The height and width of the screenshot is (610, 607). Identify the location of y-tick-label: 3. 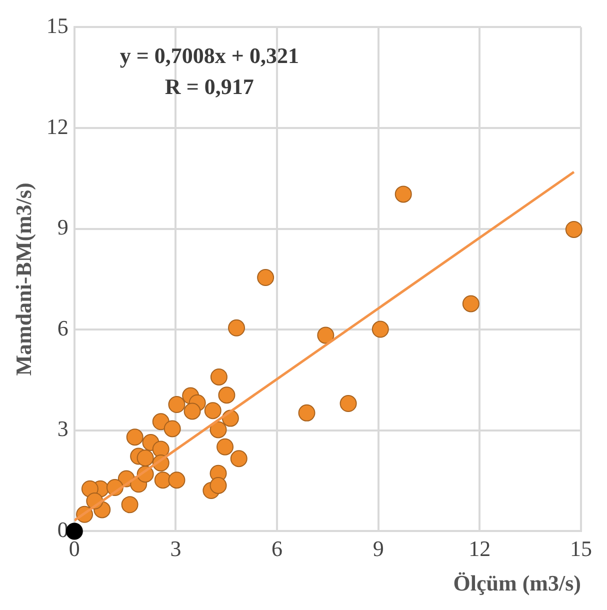
(62, 429).